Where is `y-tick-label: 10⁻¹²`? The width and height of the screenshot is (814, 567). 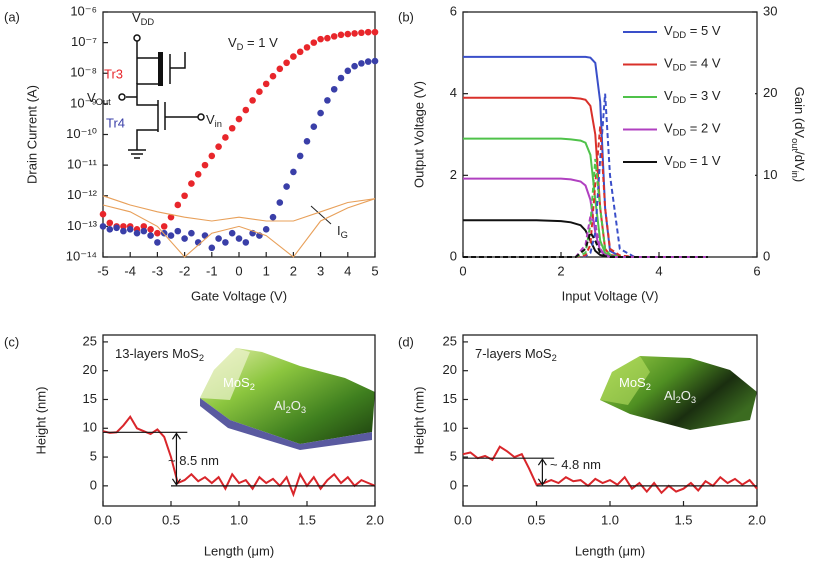 y-tick-label: 10⁻¹² is located at coordinates (82, 194).